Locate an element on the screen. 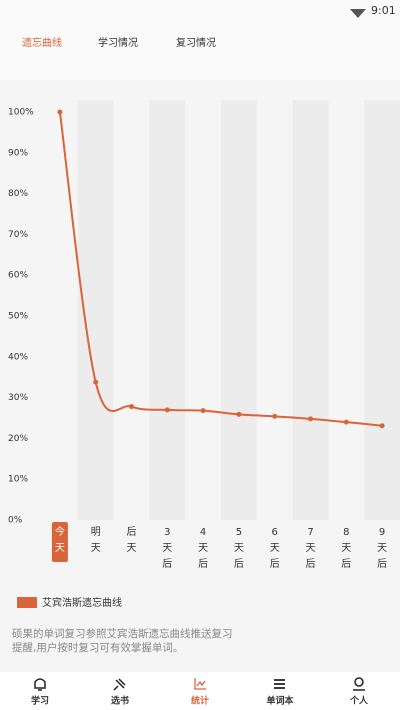 The height and width of the screenshot is (710, 400). tab: 学习情况 is located at coordinates (118, 42).